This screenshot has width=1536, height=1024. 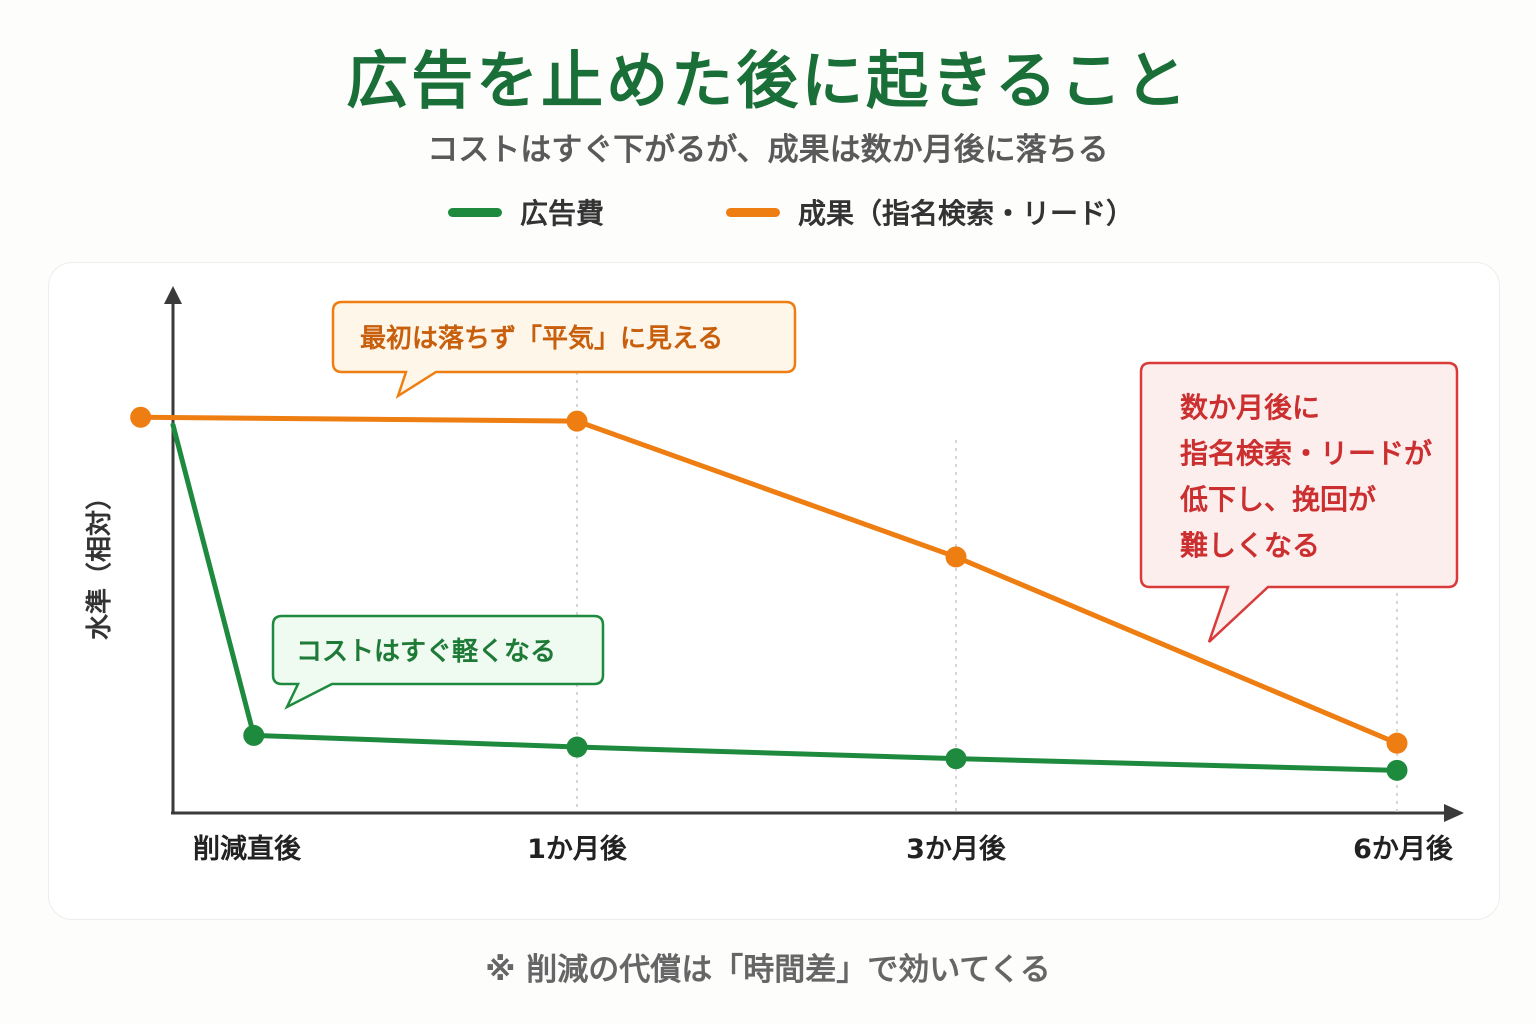 What do you see at coordinates (426, 651) in the screenshot?
I see `callout-cost-text: コストはすぐ軽くなる` at bounding box center [426, 651].